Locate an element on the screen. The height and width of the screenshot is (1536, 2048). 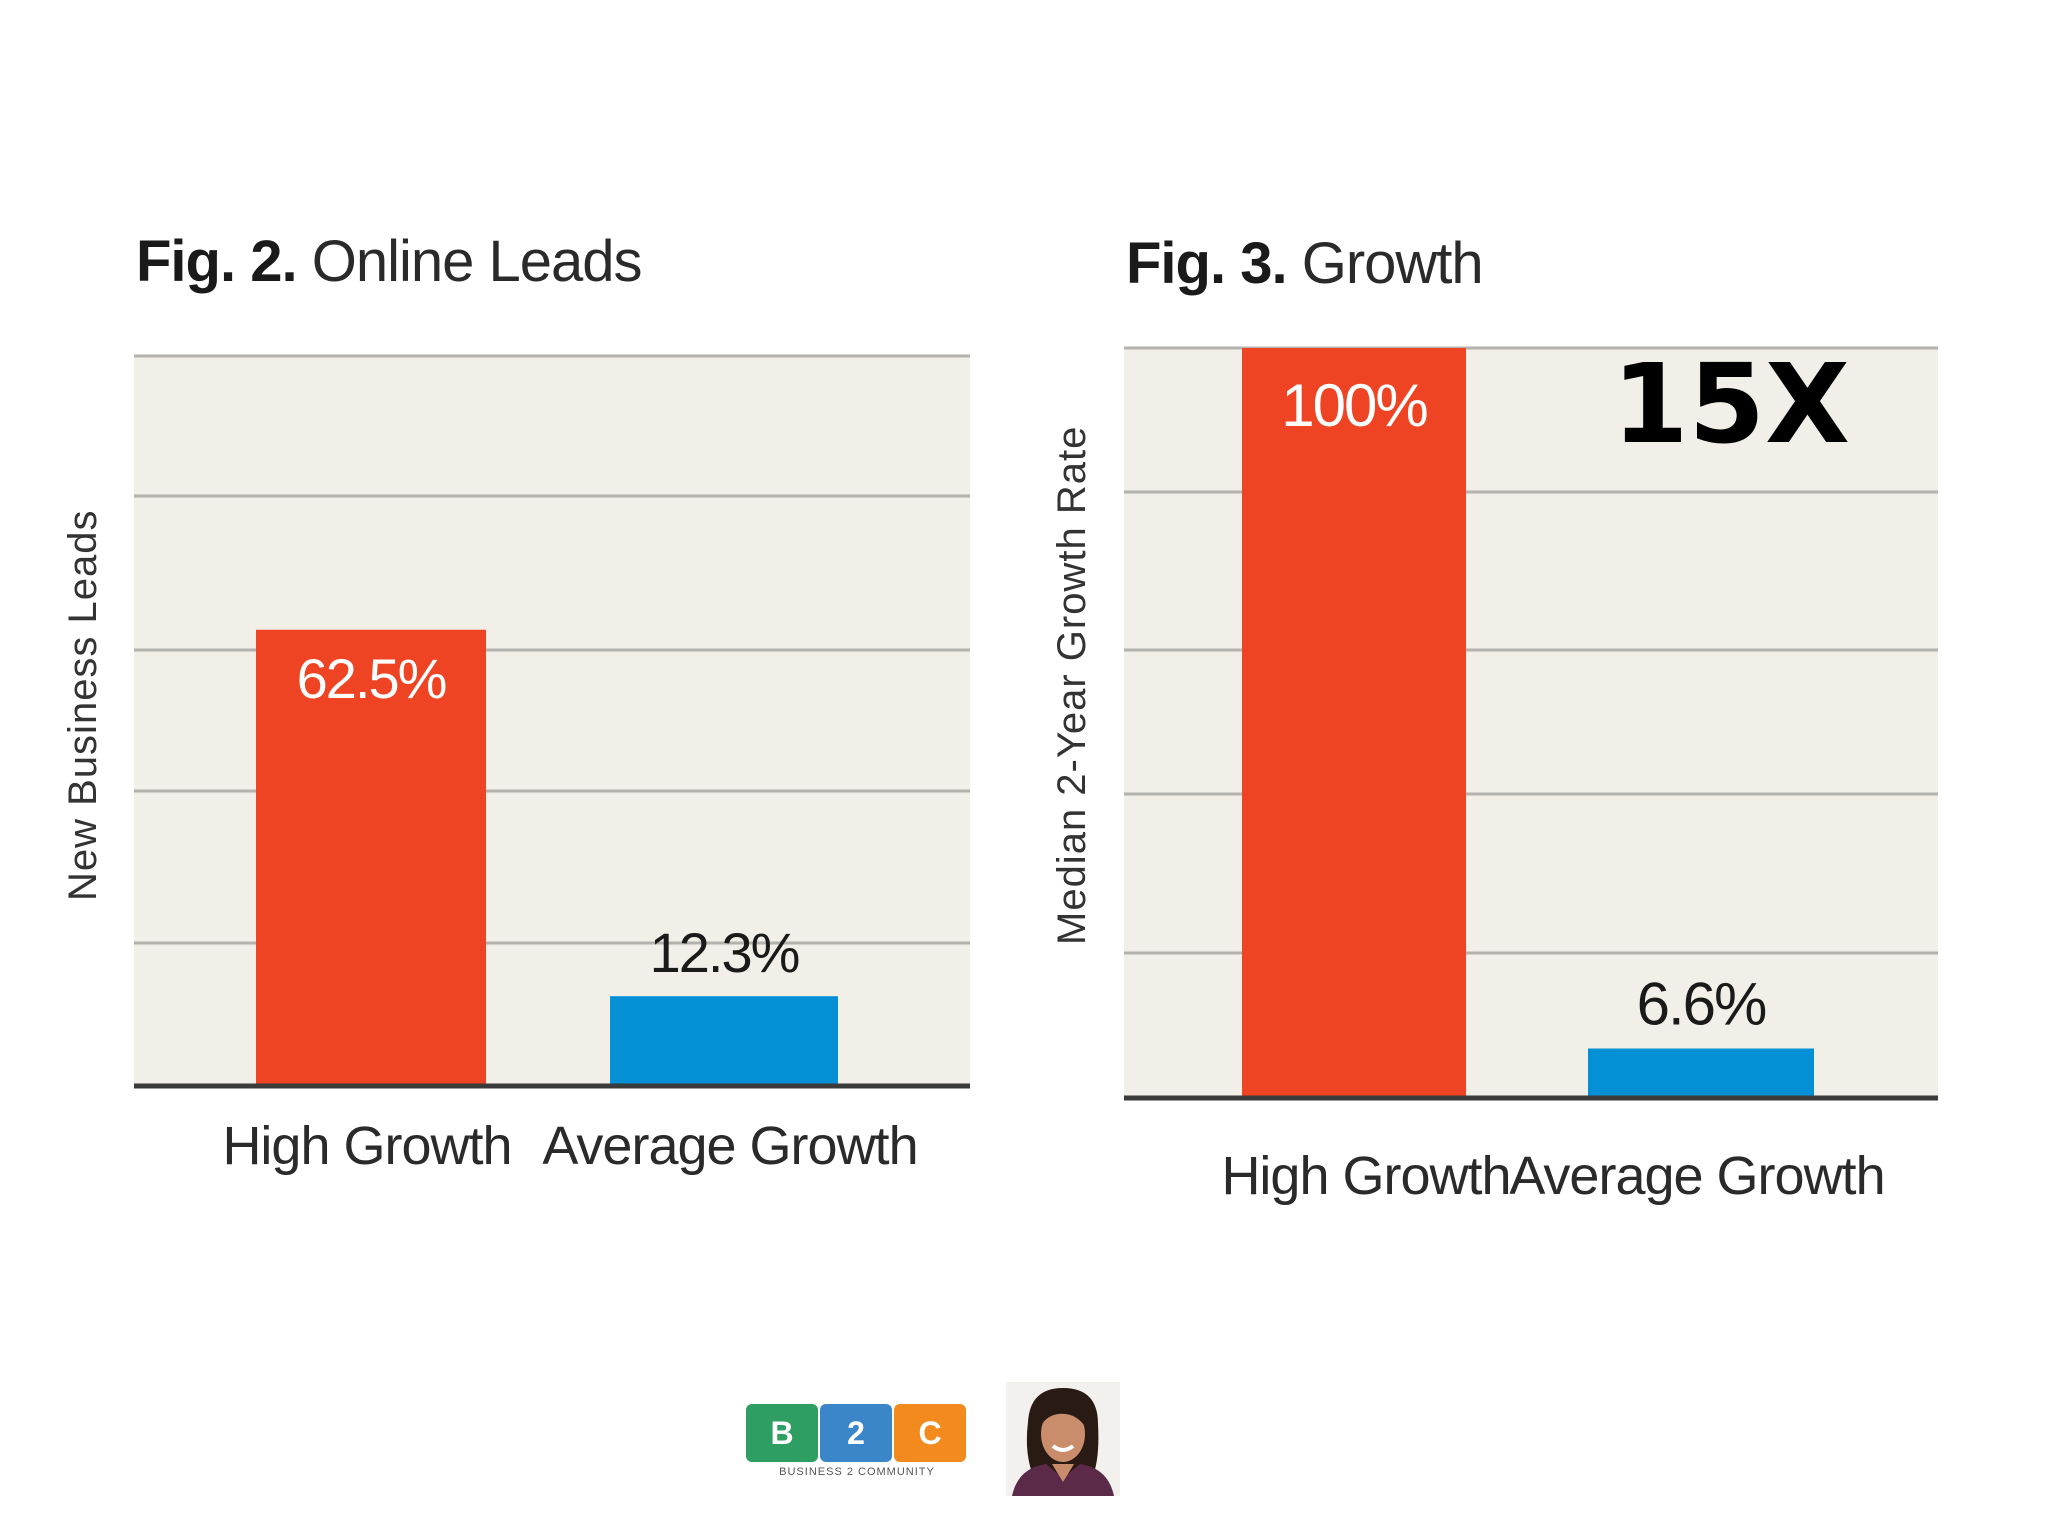
fig3-title: Fig. 3. Growth is located at coordinates (1305, 263).